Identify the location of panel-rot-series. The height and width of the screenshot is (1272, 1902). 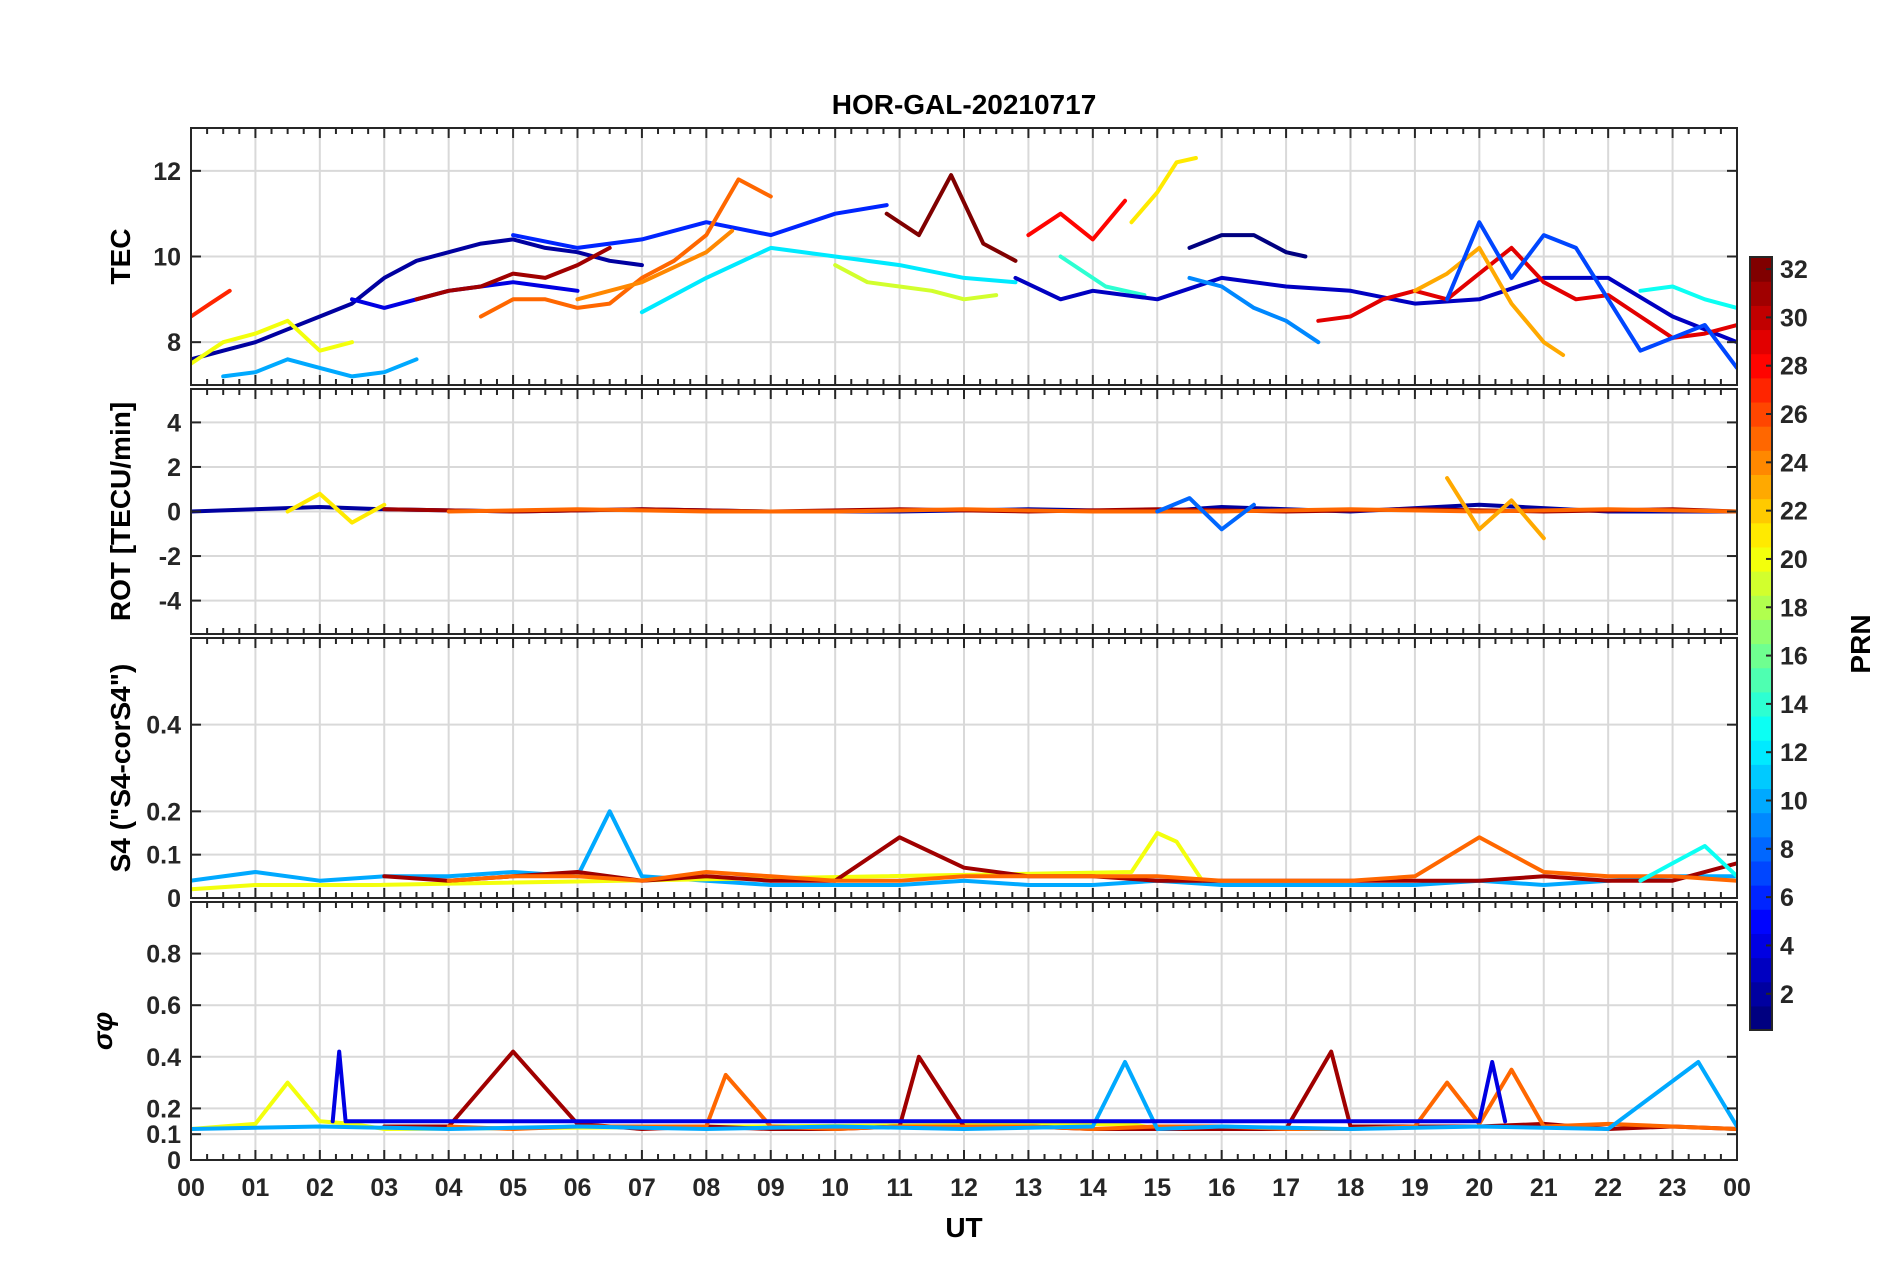
(964, 508).